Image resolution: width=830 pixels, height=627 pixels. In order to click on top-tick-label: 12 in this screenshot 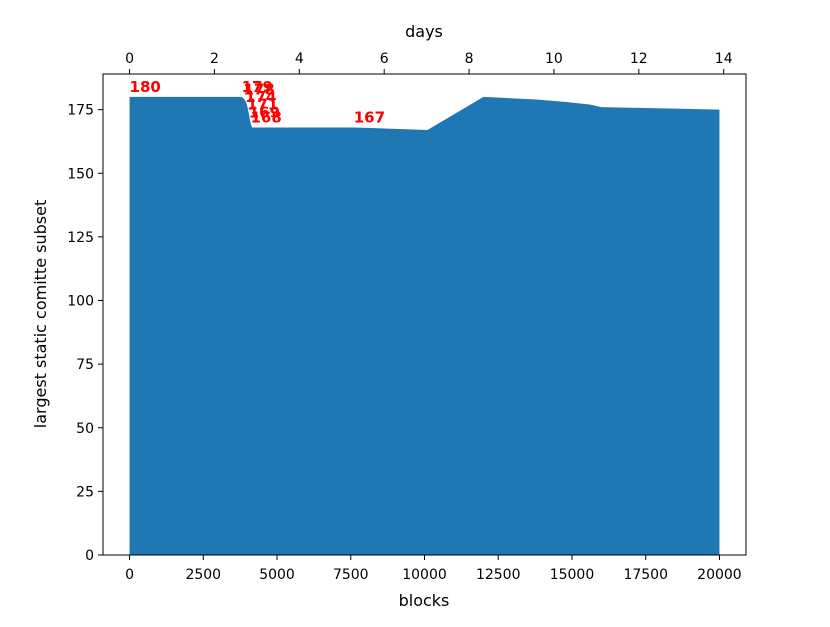, I will do `click(639, 59)`.